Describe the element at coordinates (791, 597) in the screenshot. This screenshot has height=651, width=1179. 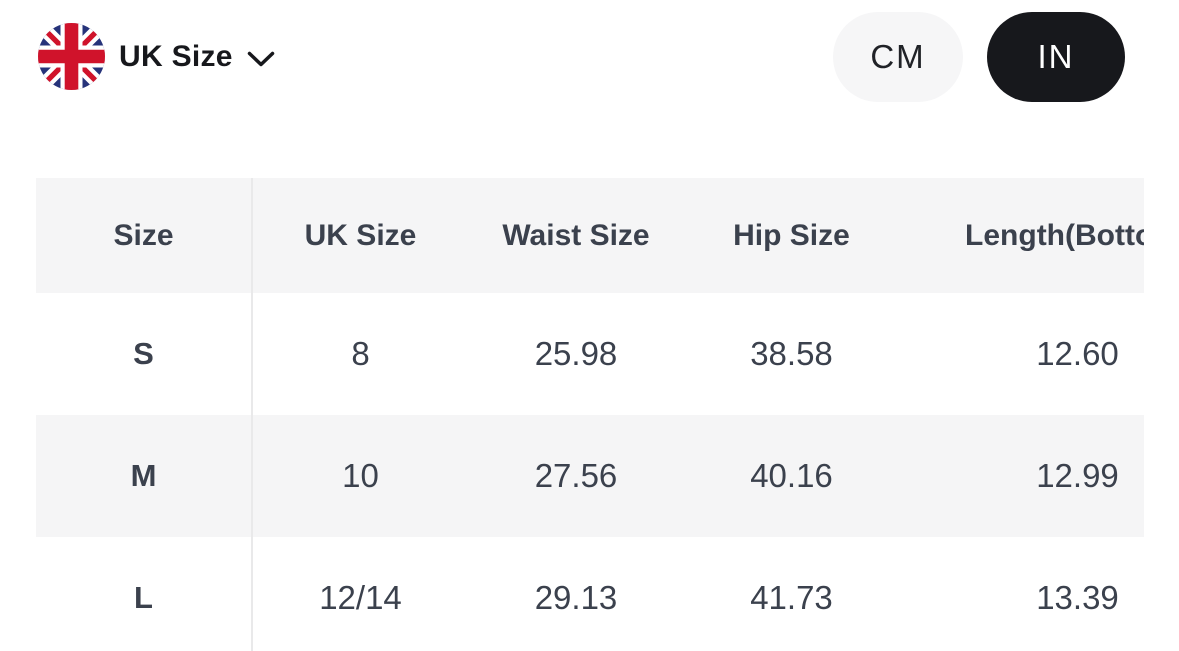
I see `value-cell: 41.73` at that location.